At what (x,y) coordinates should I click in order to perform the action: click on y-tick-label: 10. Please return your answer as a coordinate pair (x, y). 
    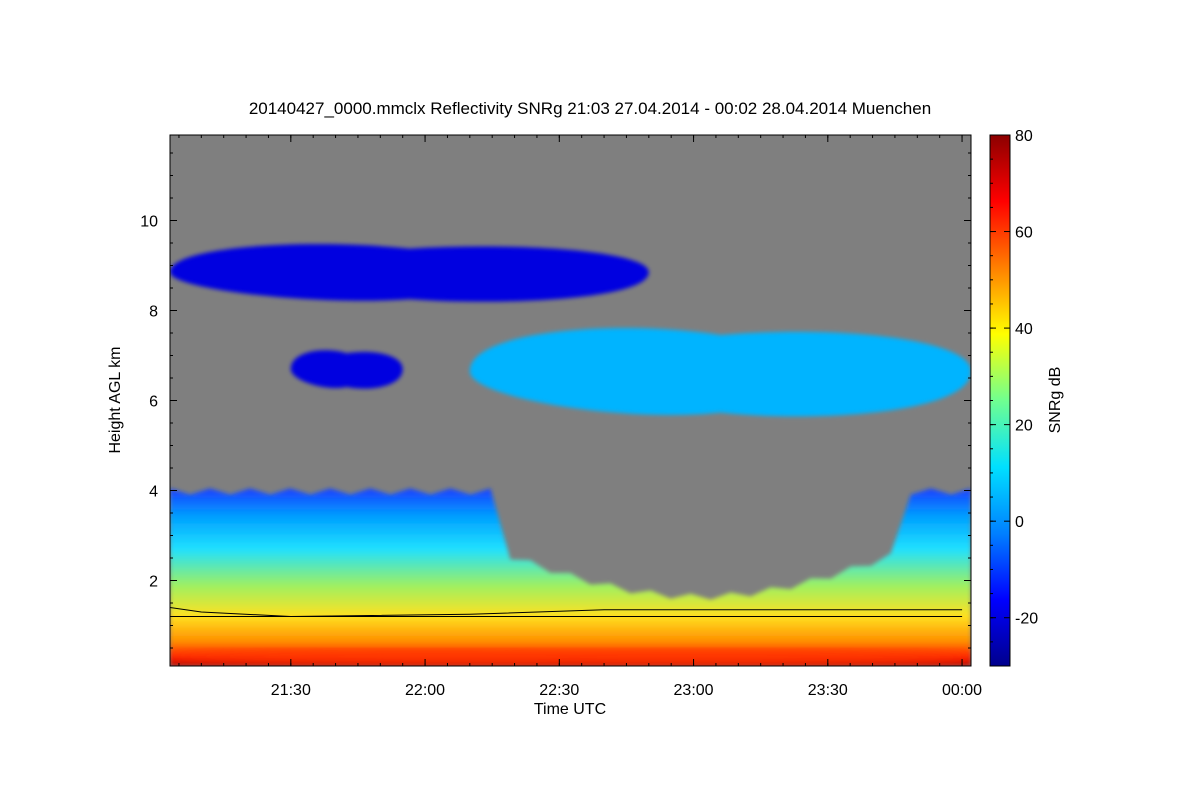
    Looking at the image, I should click on (149, 222).